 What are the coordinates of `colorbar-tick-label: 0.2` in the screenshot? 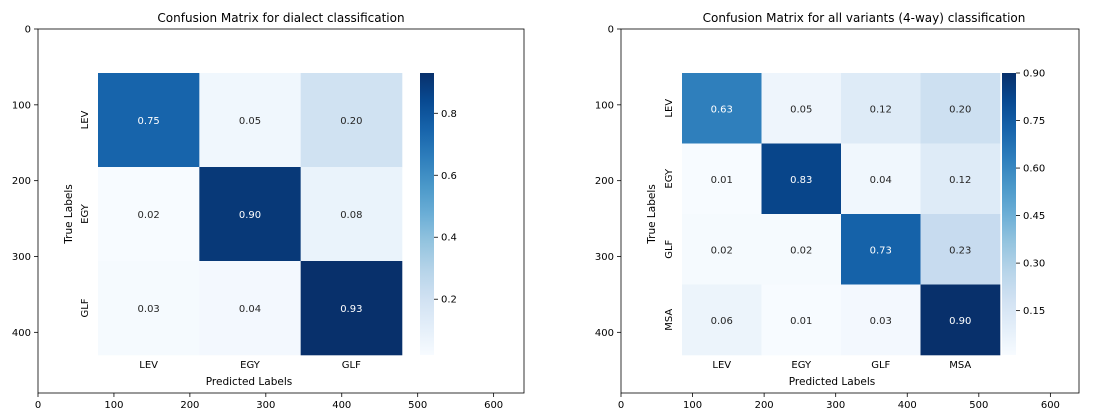 It's located at (449, 300).